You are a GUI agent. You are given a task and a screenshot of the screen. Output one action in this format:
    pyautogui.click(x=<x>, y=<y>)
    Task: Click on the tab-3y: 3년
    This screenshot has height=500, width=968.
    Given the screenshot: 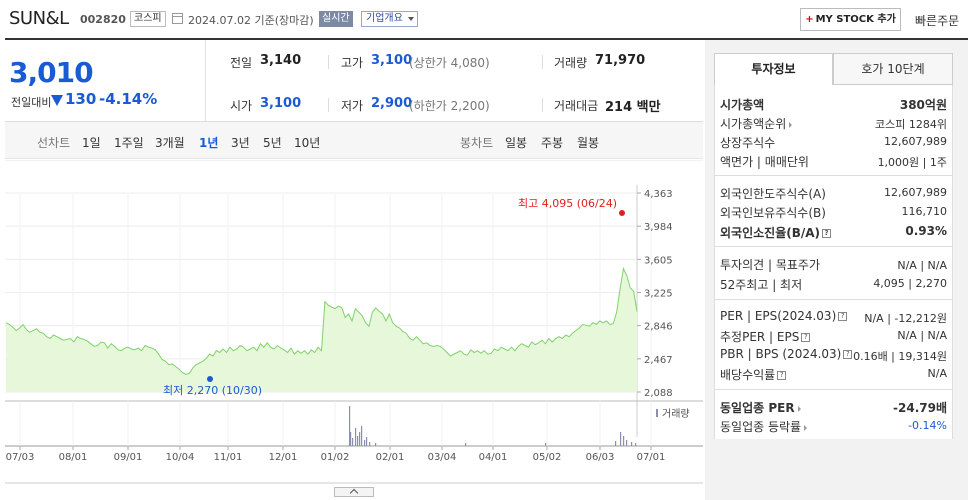 What is the action you would take?
    pyautogui.click(x=240, y=143)
    